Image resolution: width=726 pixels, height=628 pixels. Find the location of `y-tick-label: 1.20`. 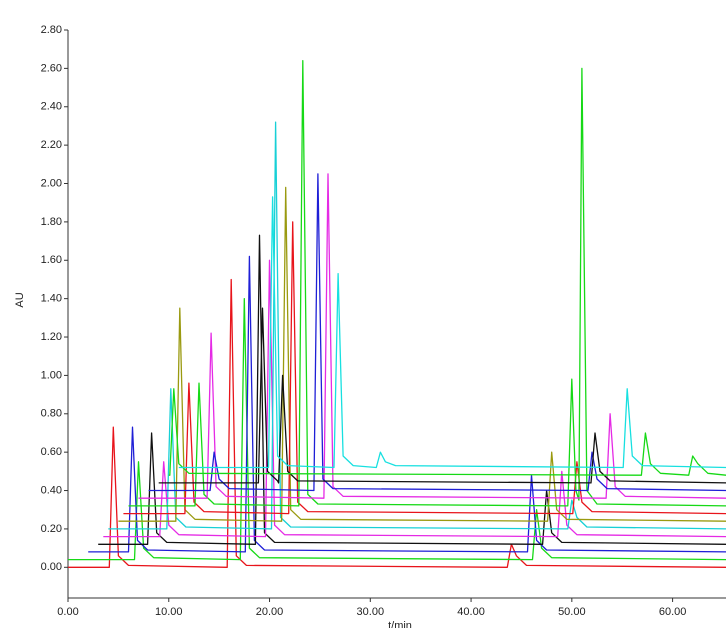

y-tick-label: 1.20 is located at coordinates (51, 337).